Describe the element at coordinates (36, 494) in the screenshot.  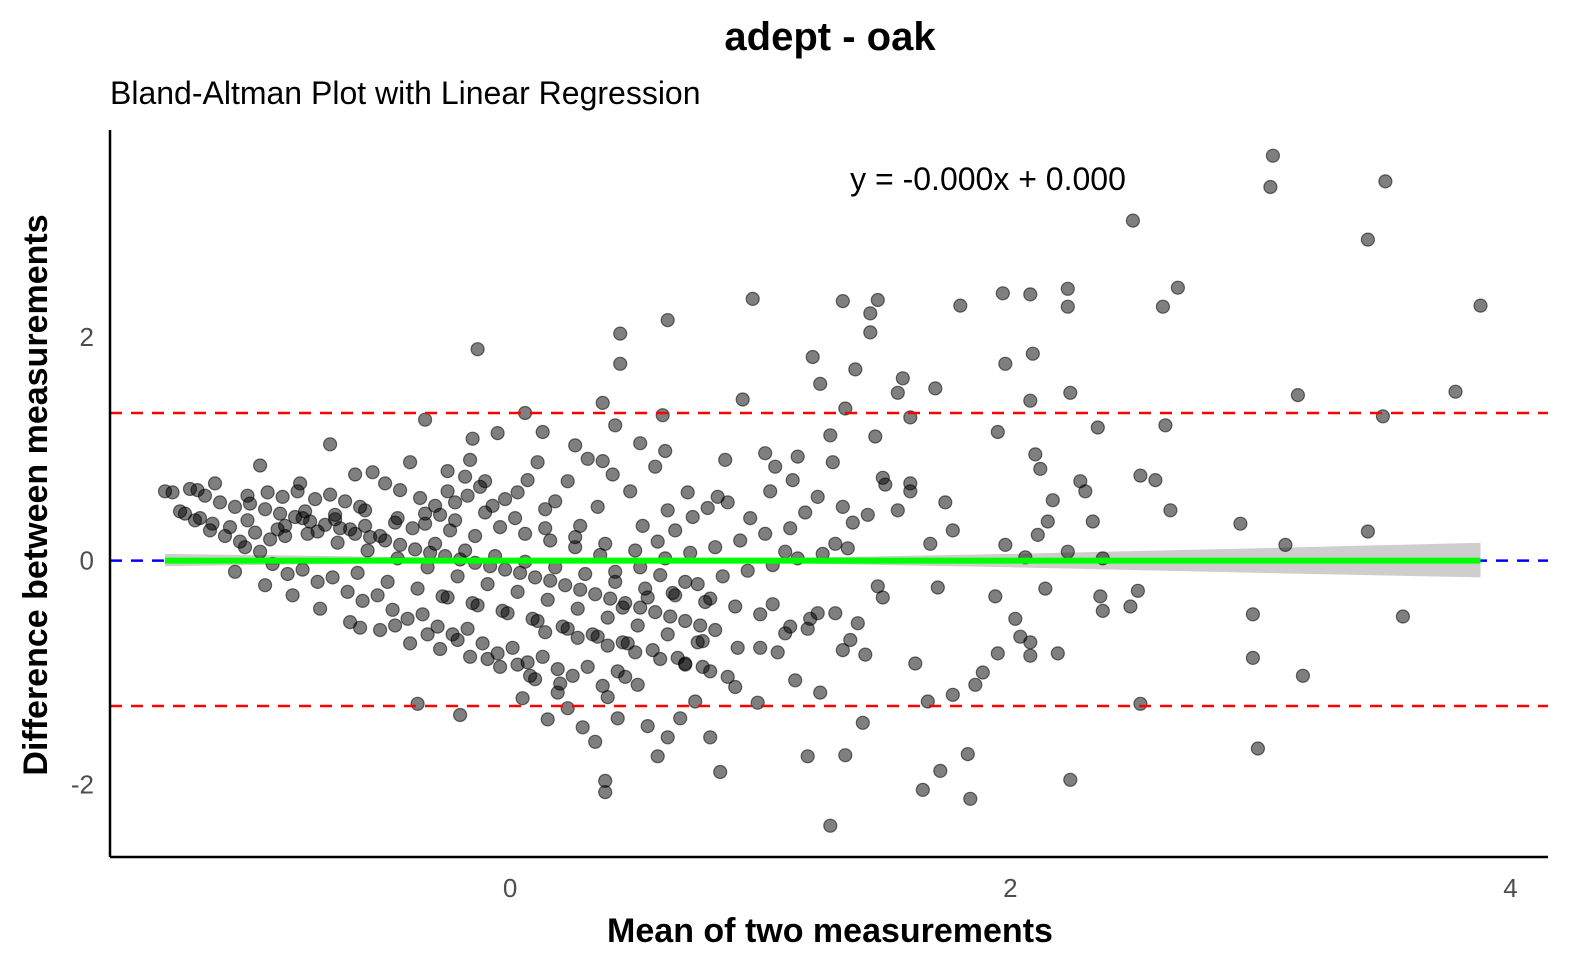
I see `y-axis-label: Difference between measurements` at that location.